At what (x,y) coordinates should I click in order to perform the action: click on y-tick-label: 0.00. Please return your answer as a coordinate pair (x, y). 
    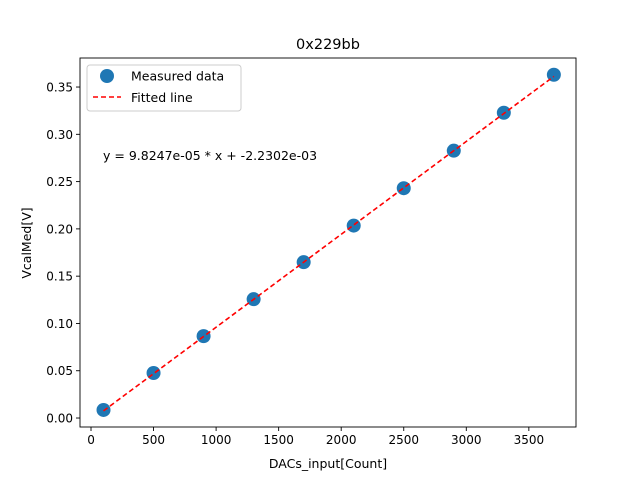
    Looking at the image, I should click on (59, 419).